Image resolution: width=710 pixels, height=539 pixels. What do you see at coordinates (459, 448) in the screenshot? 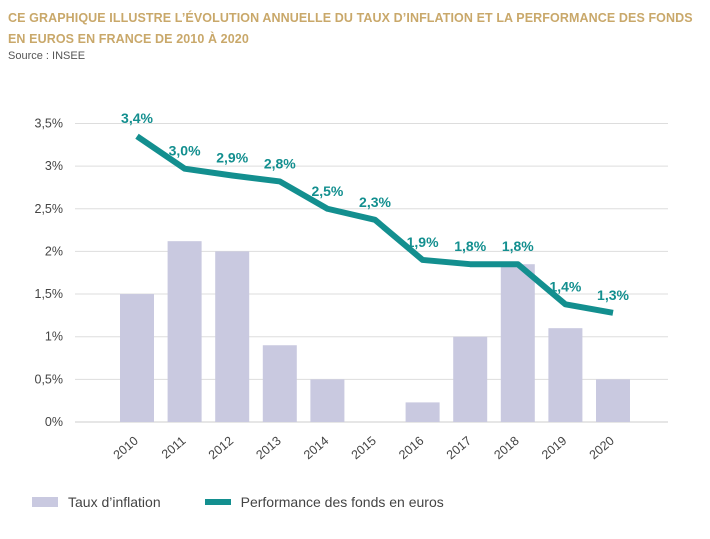
I see `x-tick-label: 2017` at bounding box center [459, 448].